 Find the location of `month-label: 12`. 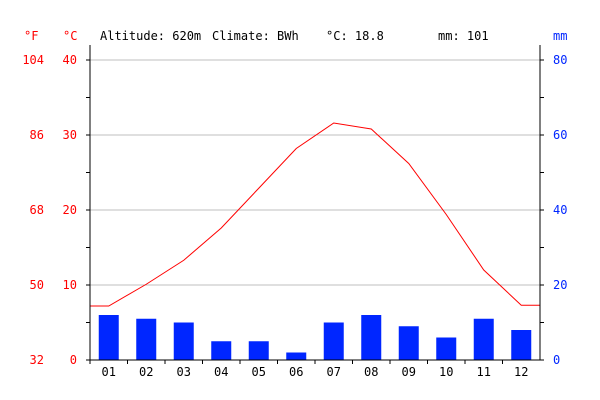

month-label: 12 is located at coordinates (521, 372).